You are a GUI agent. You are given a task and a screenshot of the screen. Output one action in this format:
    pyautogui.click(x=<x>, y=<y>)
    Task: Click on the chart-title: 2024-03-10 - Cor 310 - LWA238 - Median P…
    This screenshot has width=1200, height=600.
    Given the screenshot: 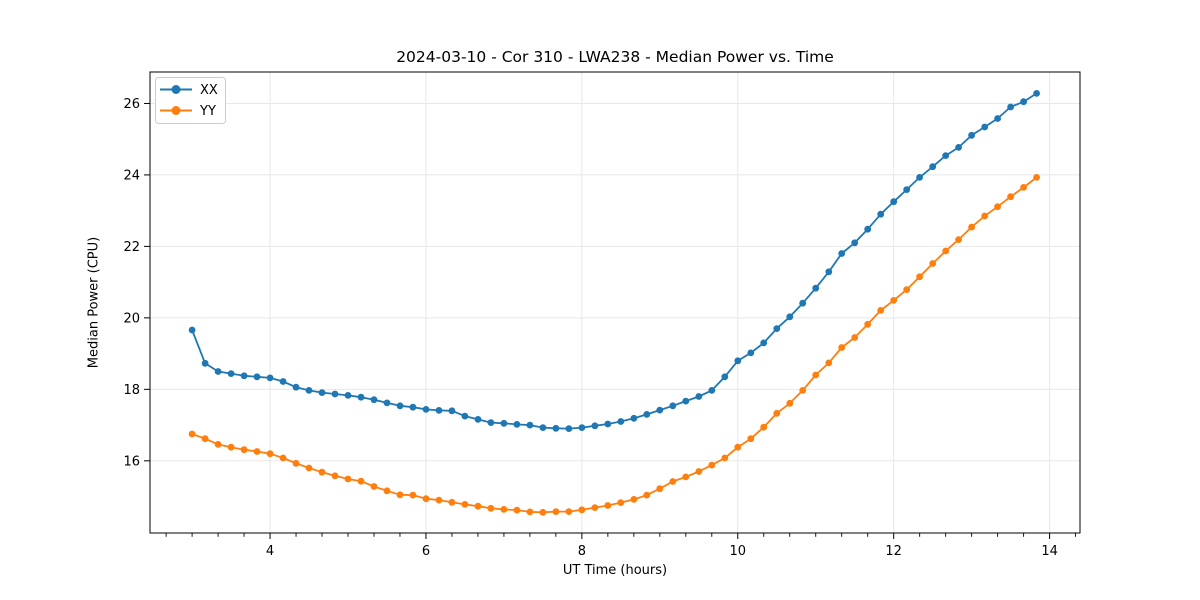 What is the action you would take?
    pyautogui.click(x=615, y=57)
    